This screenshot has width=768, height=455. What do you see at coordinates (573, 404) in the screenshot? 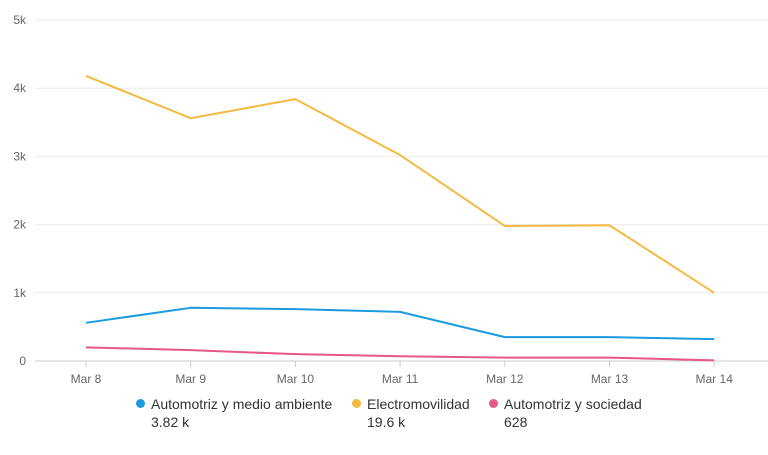
I see `legend-label: Automotriz y sociedad` at bounding box center [573, 404].